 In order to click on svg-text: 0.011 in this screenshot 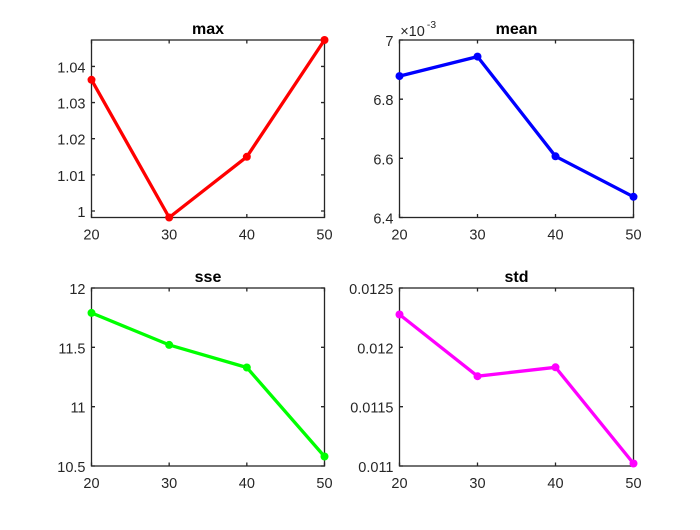, I will do `click(375, 468)`.